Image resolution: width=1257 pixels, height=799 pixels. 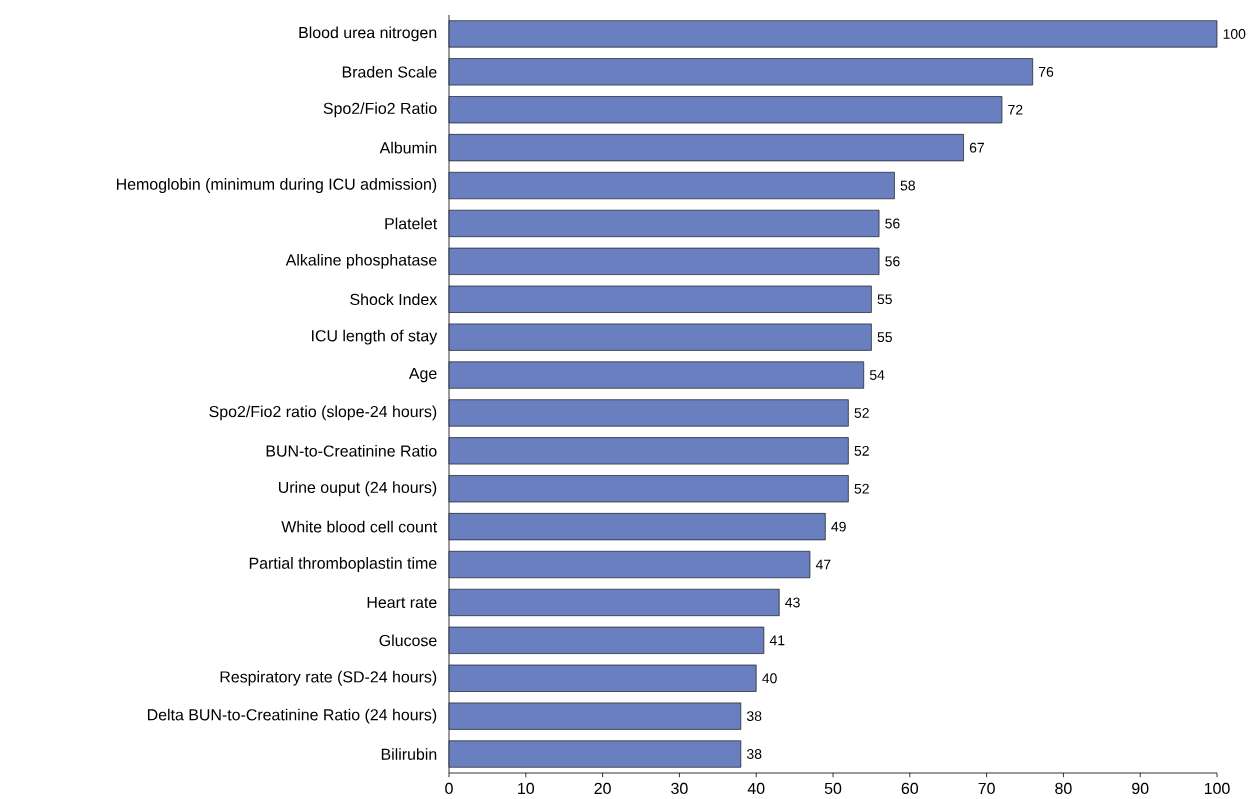 I want to click on x-tick-label: 20, so click(x=602, y=788).